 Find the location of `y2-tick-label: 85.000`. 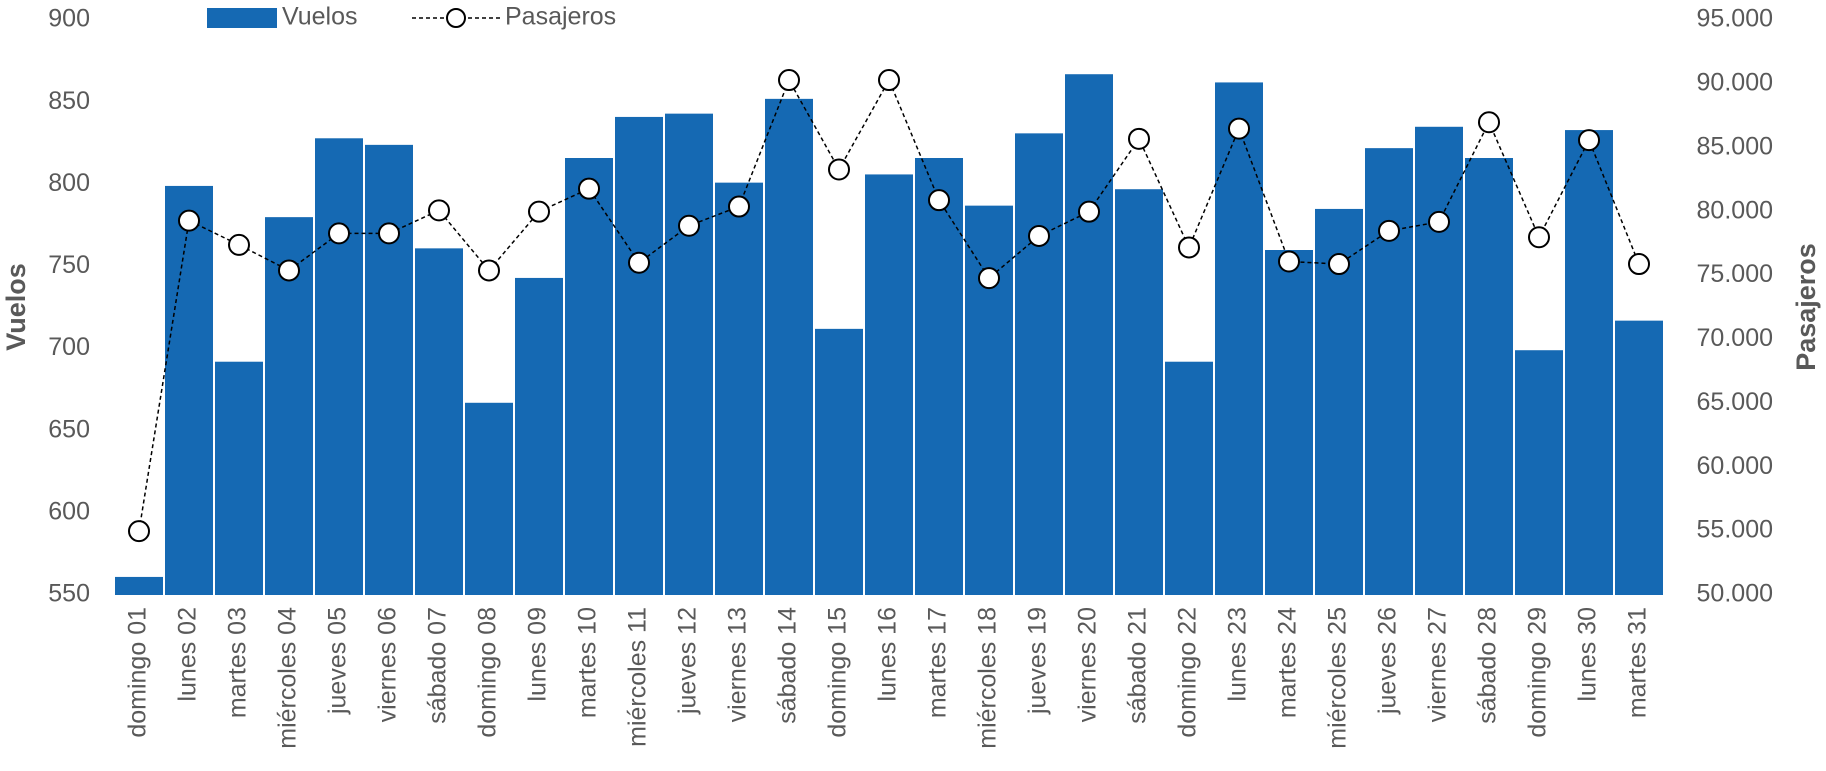

y2-tick-label: 85.000 is located at coordinates (1735, 146).